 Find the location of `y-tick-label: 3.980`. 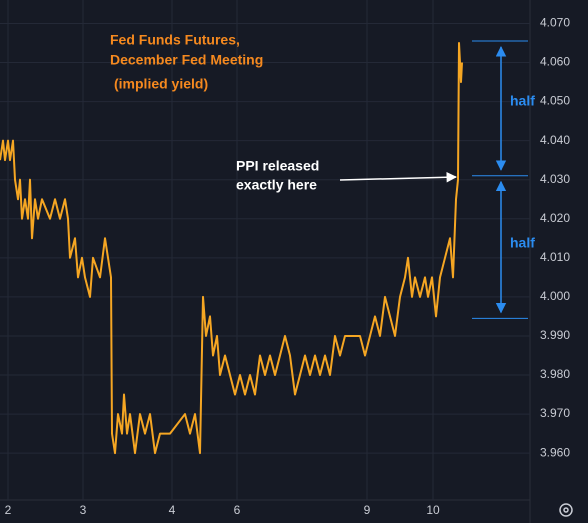

y-tick-label: 3.980 is located at coordinates (555, 374).